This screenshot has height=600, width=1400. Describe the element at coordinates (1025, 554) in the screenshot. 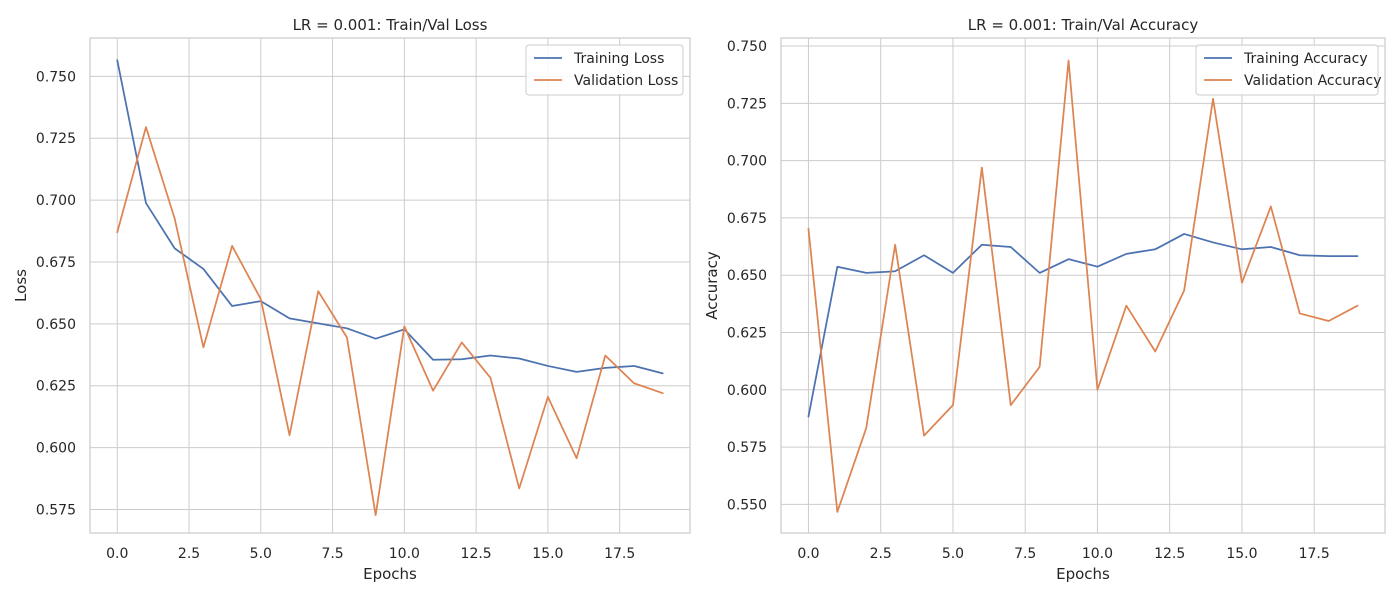

I see `accuracy-x-tick-label: 7.5` at that location.